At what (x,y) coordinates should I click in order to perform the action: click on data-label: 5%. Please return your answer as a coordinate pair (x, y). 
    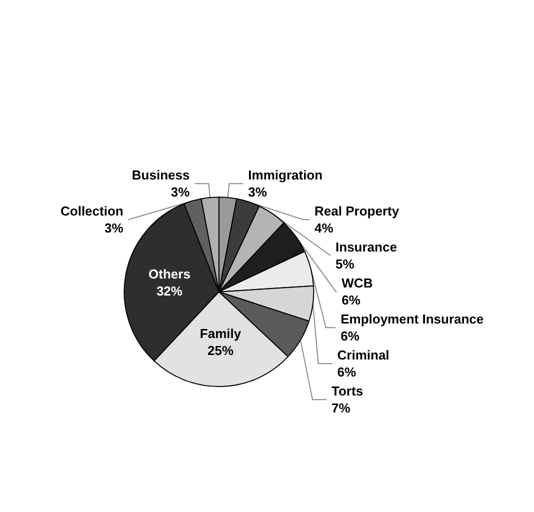
    Looking at the image, I should click on (345, 264).